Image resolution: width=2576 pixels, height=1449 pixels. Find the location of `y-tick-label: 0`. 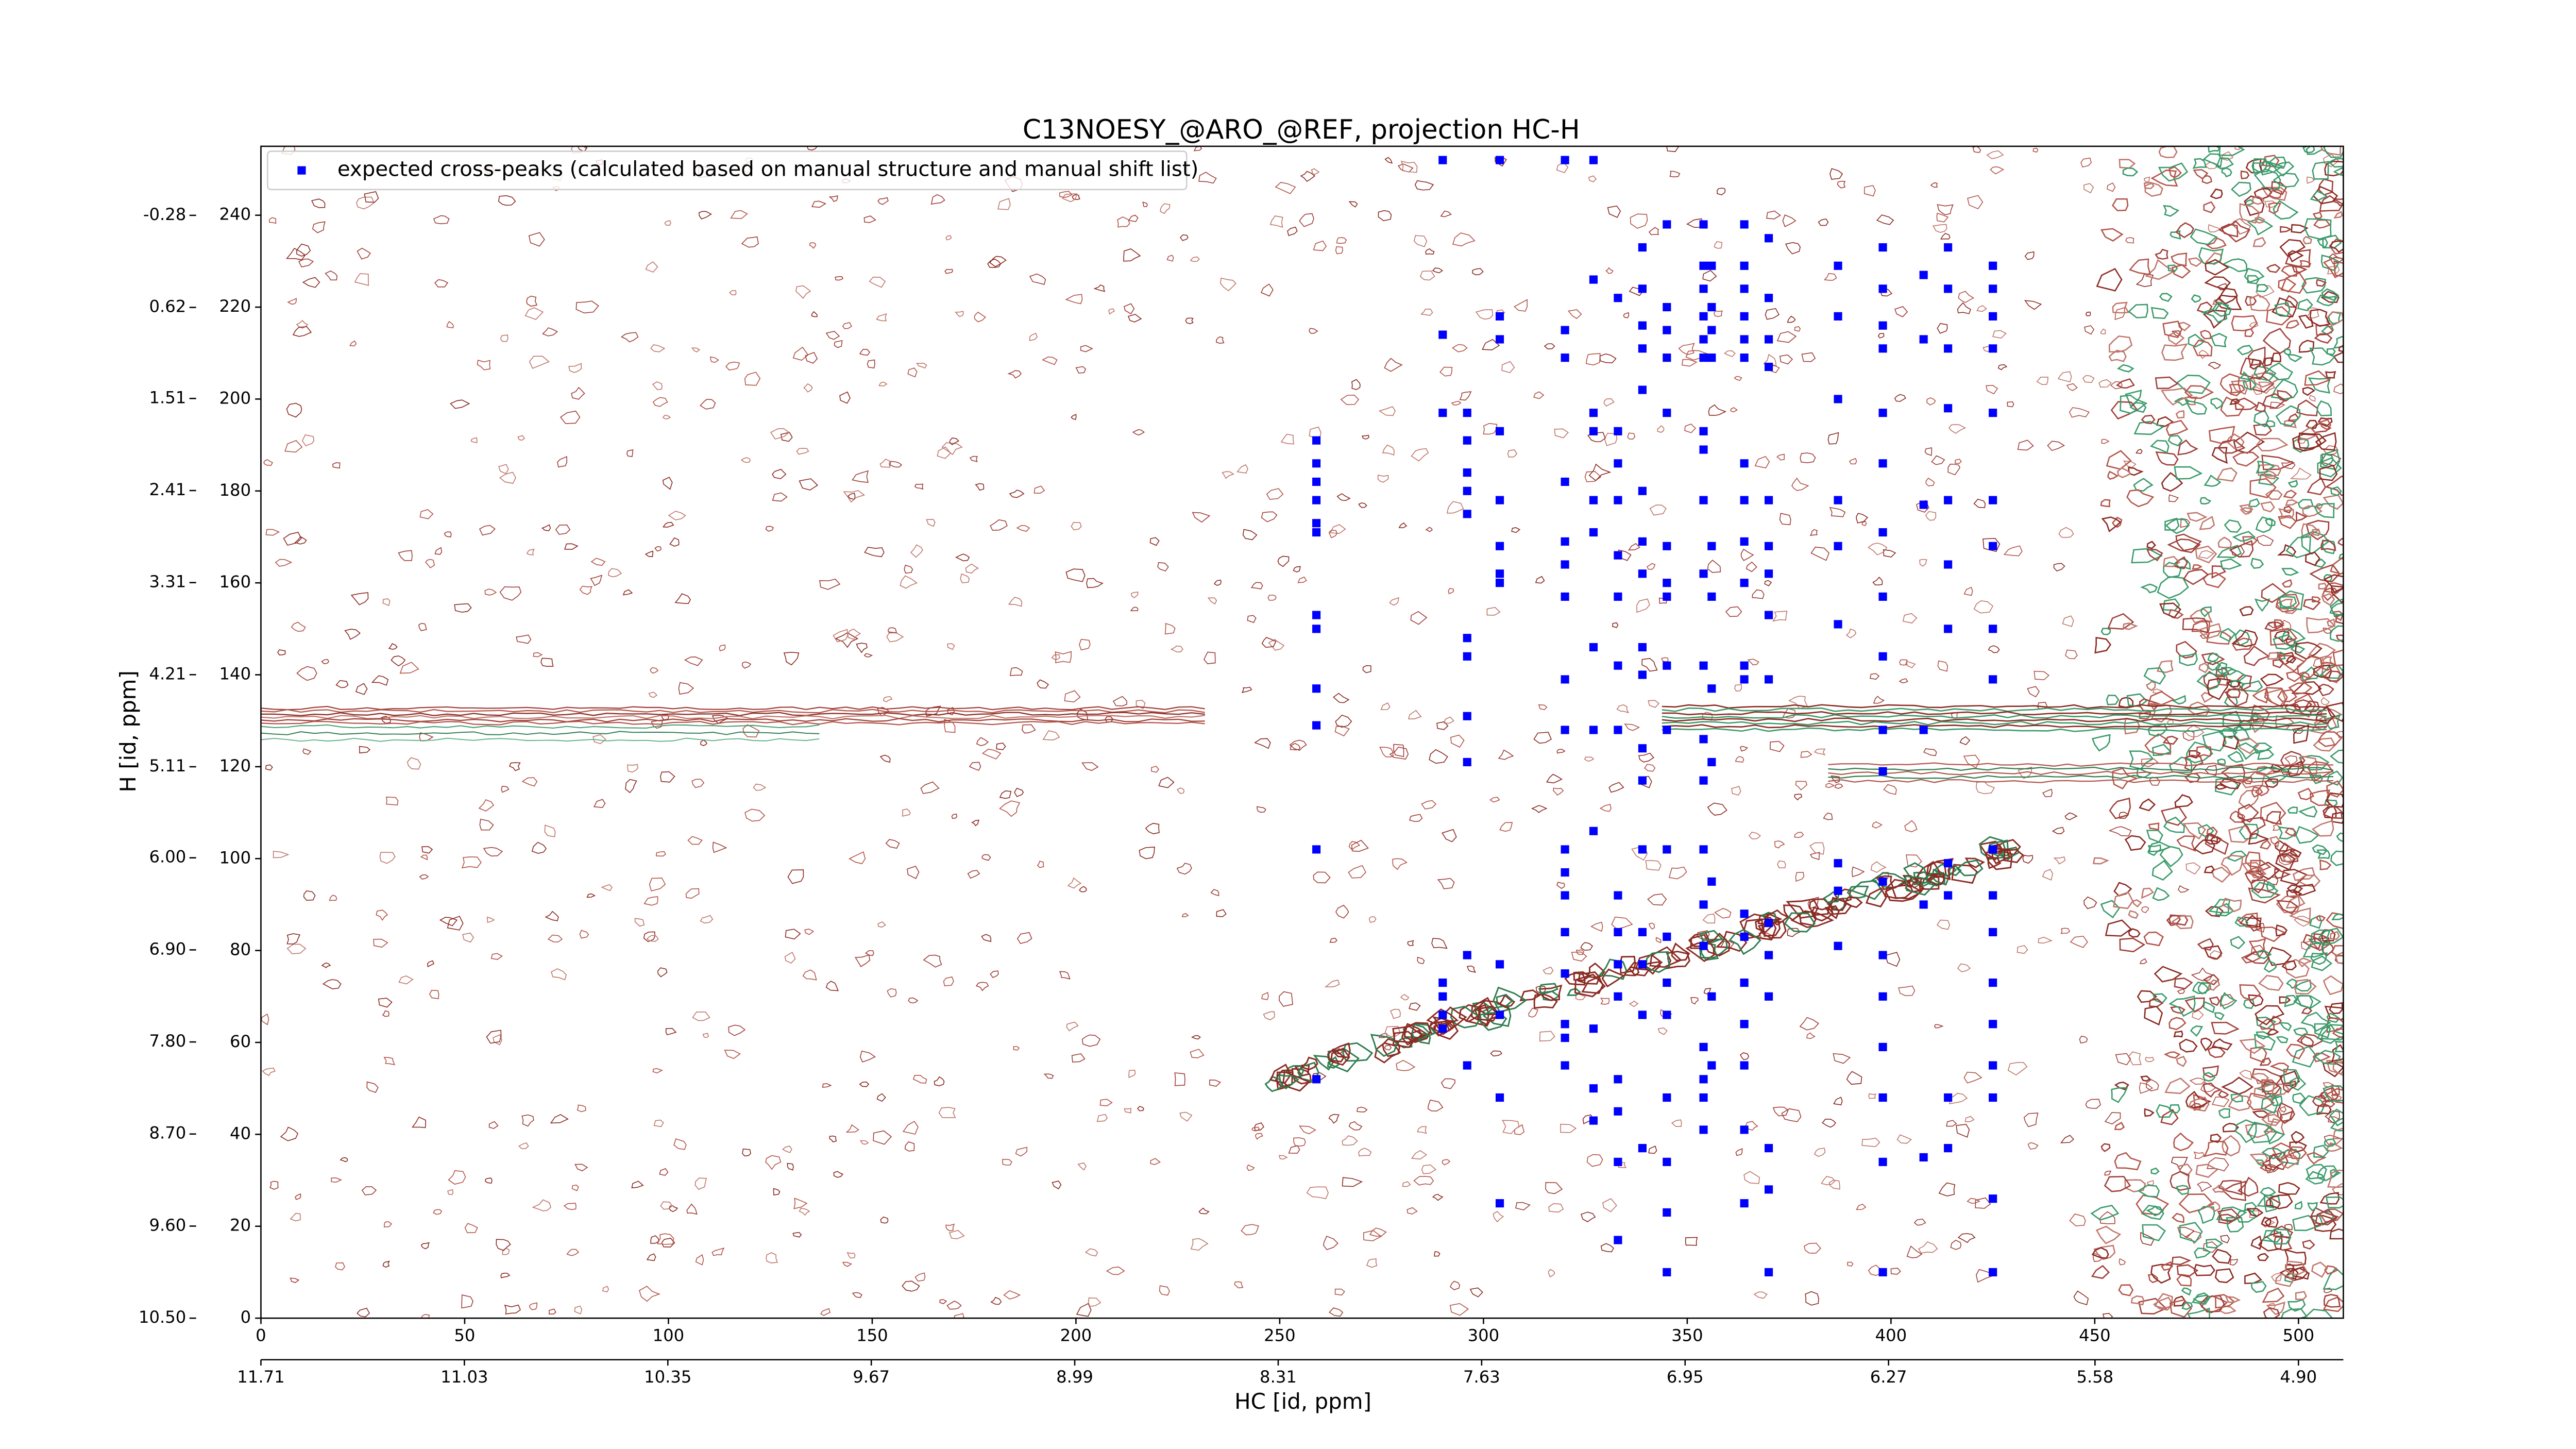

y-tick-label: 0 is located at coordinates (246, 1317).